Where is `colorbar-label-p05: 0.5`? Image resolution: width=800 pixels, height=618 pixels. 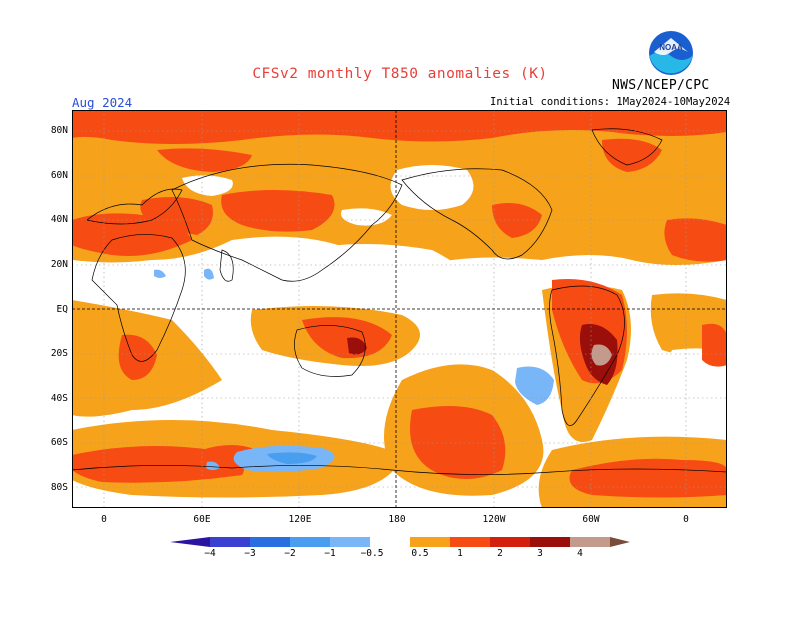
colorbar-label-p05: 0.5 is located at coordinates (420, 553).